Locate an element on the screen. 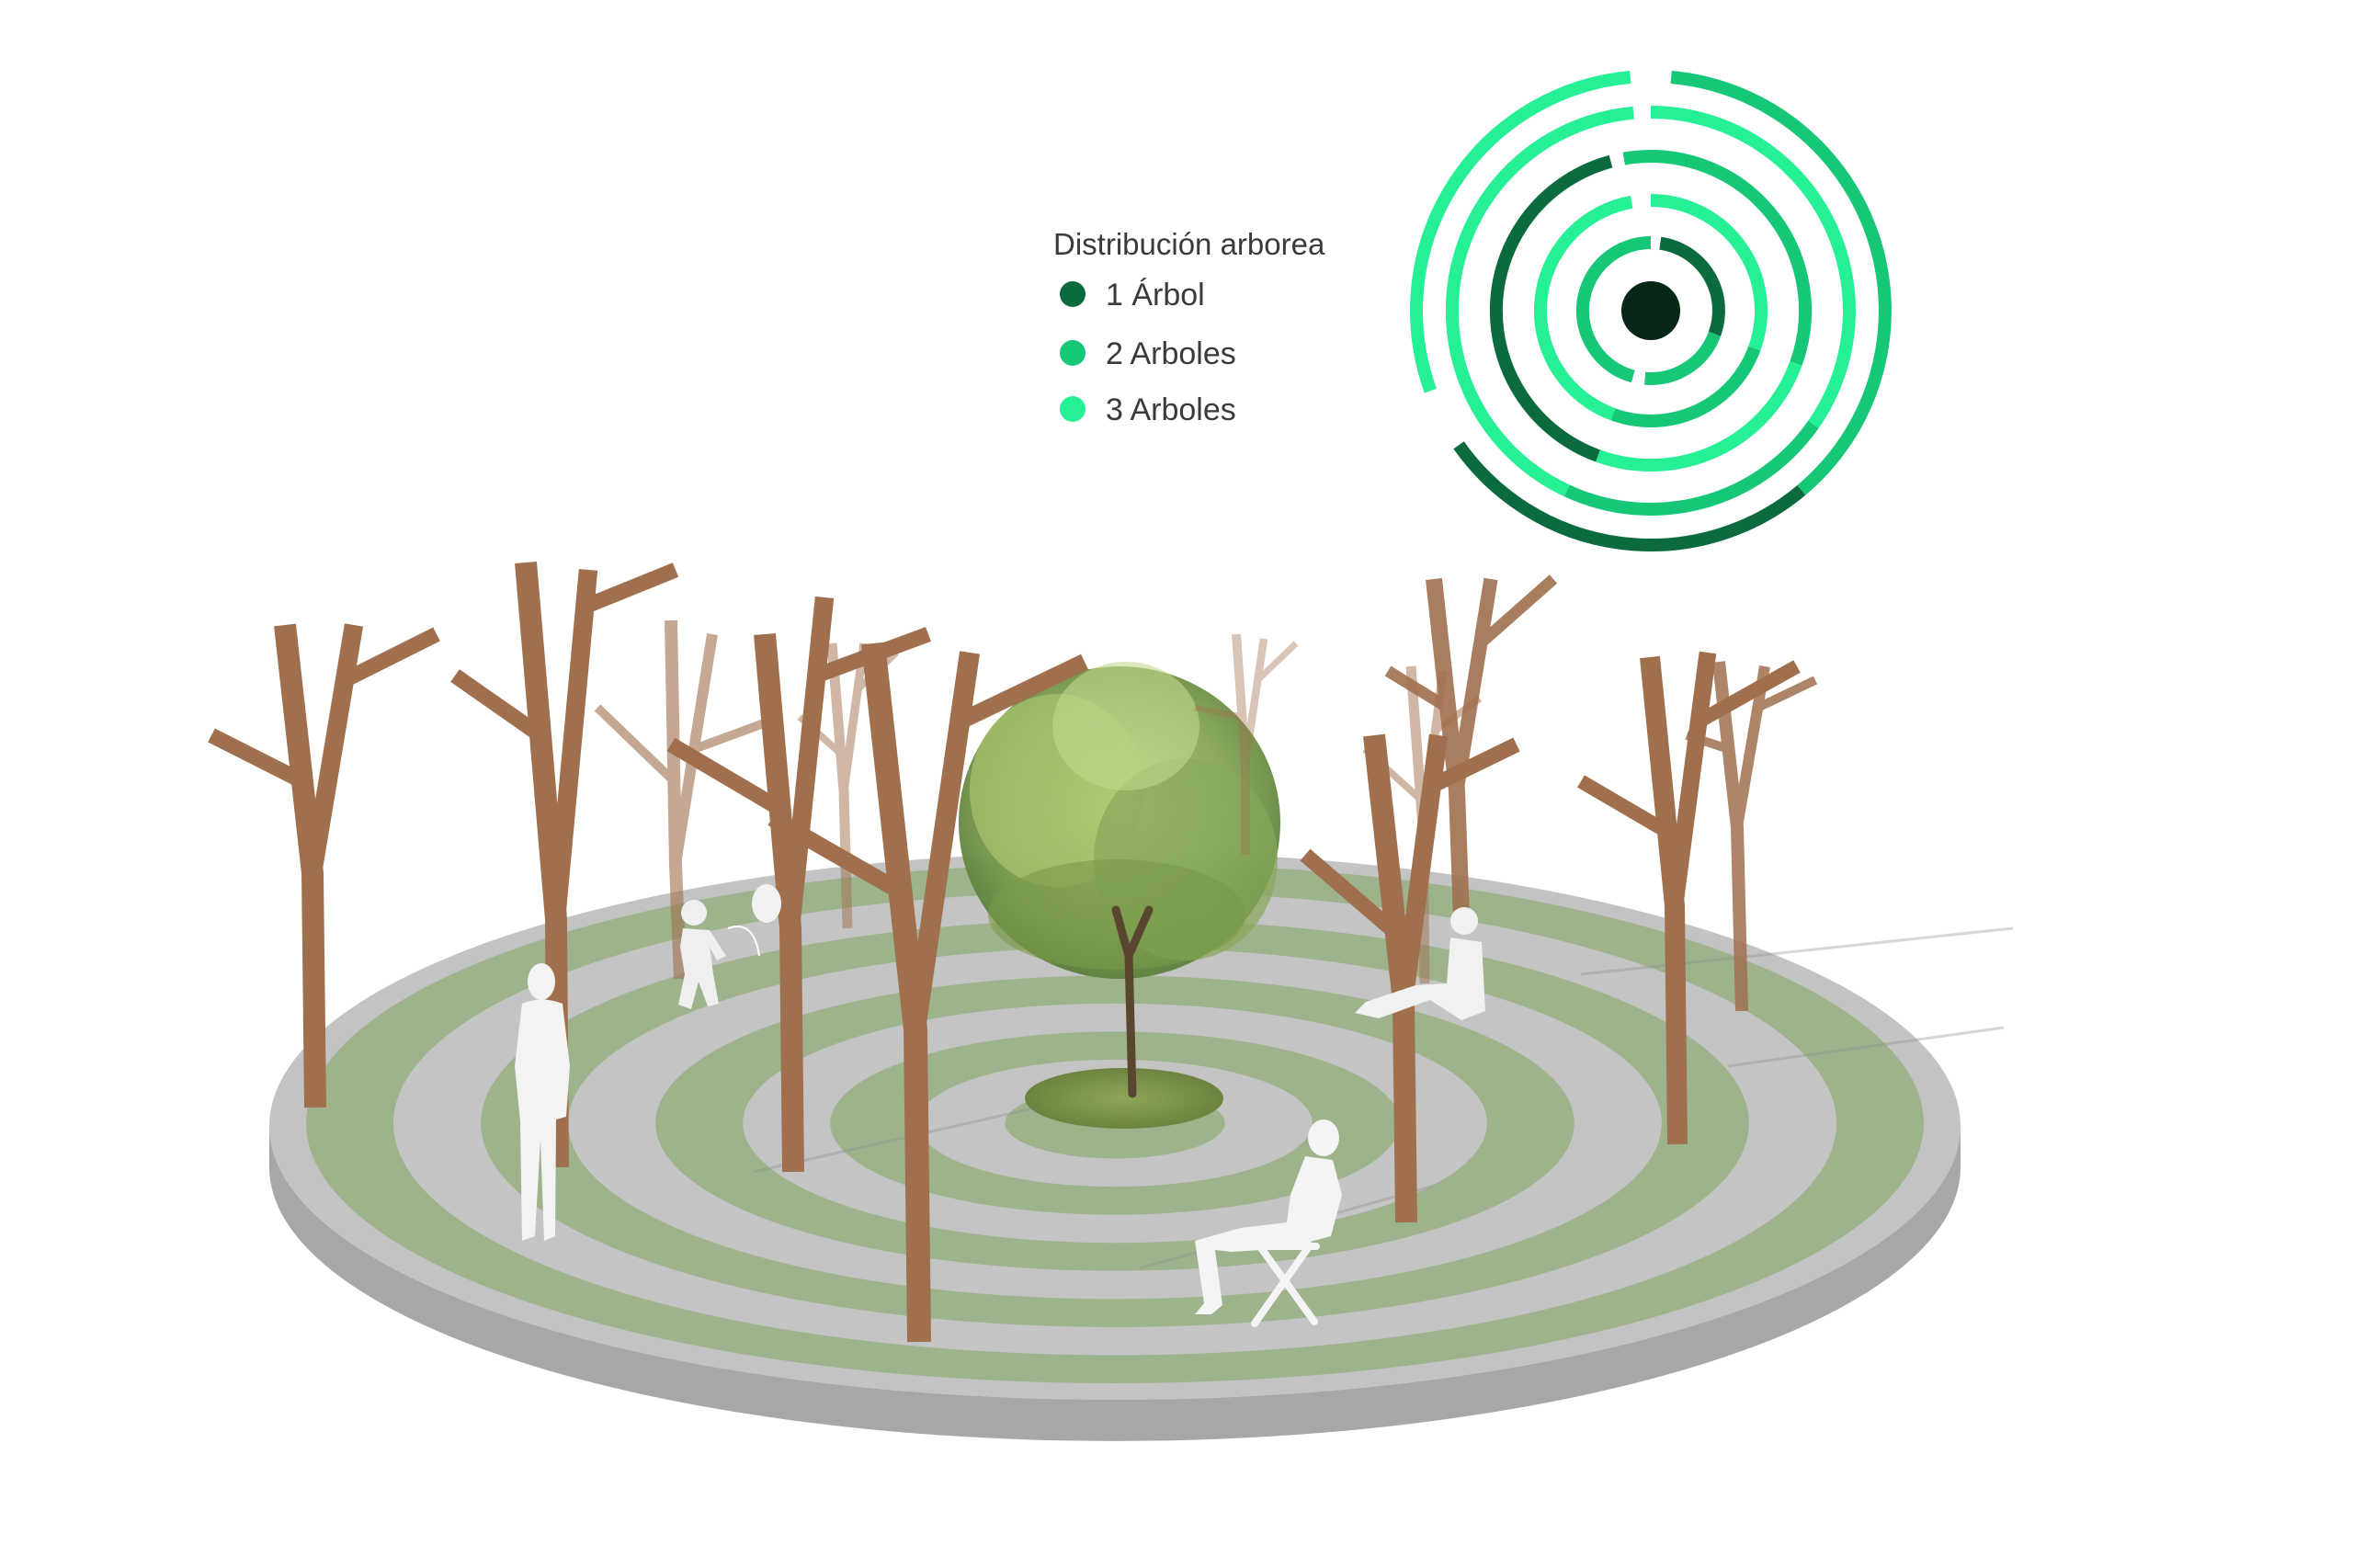  legend-title: Distribución arborea is located at coordinates (1189, 244).